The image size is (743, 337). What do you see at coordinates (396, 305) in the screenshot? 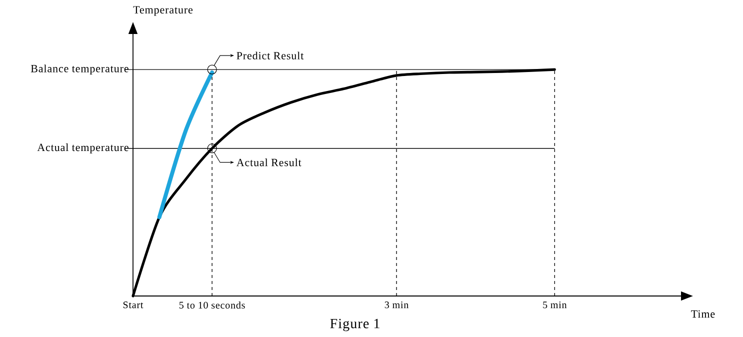
I see `x-tick-label: 3 min` at bounding box center [396, 305].